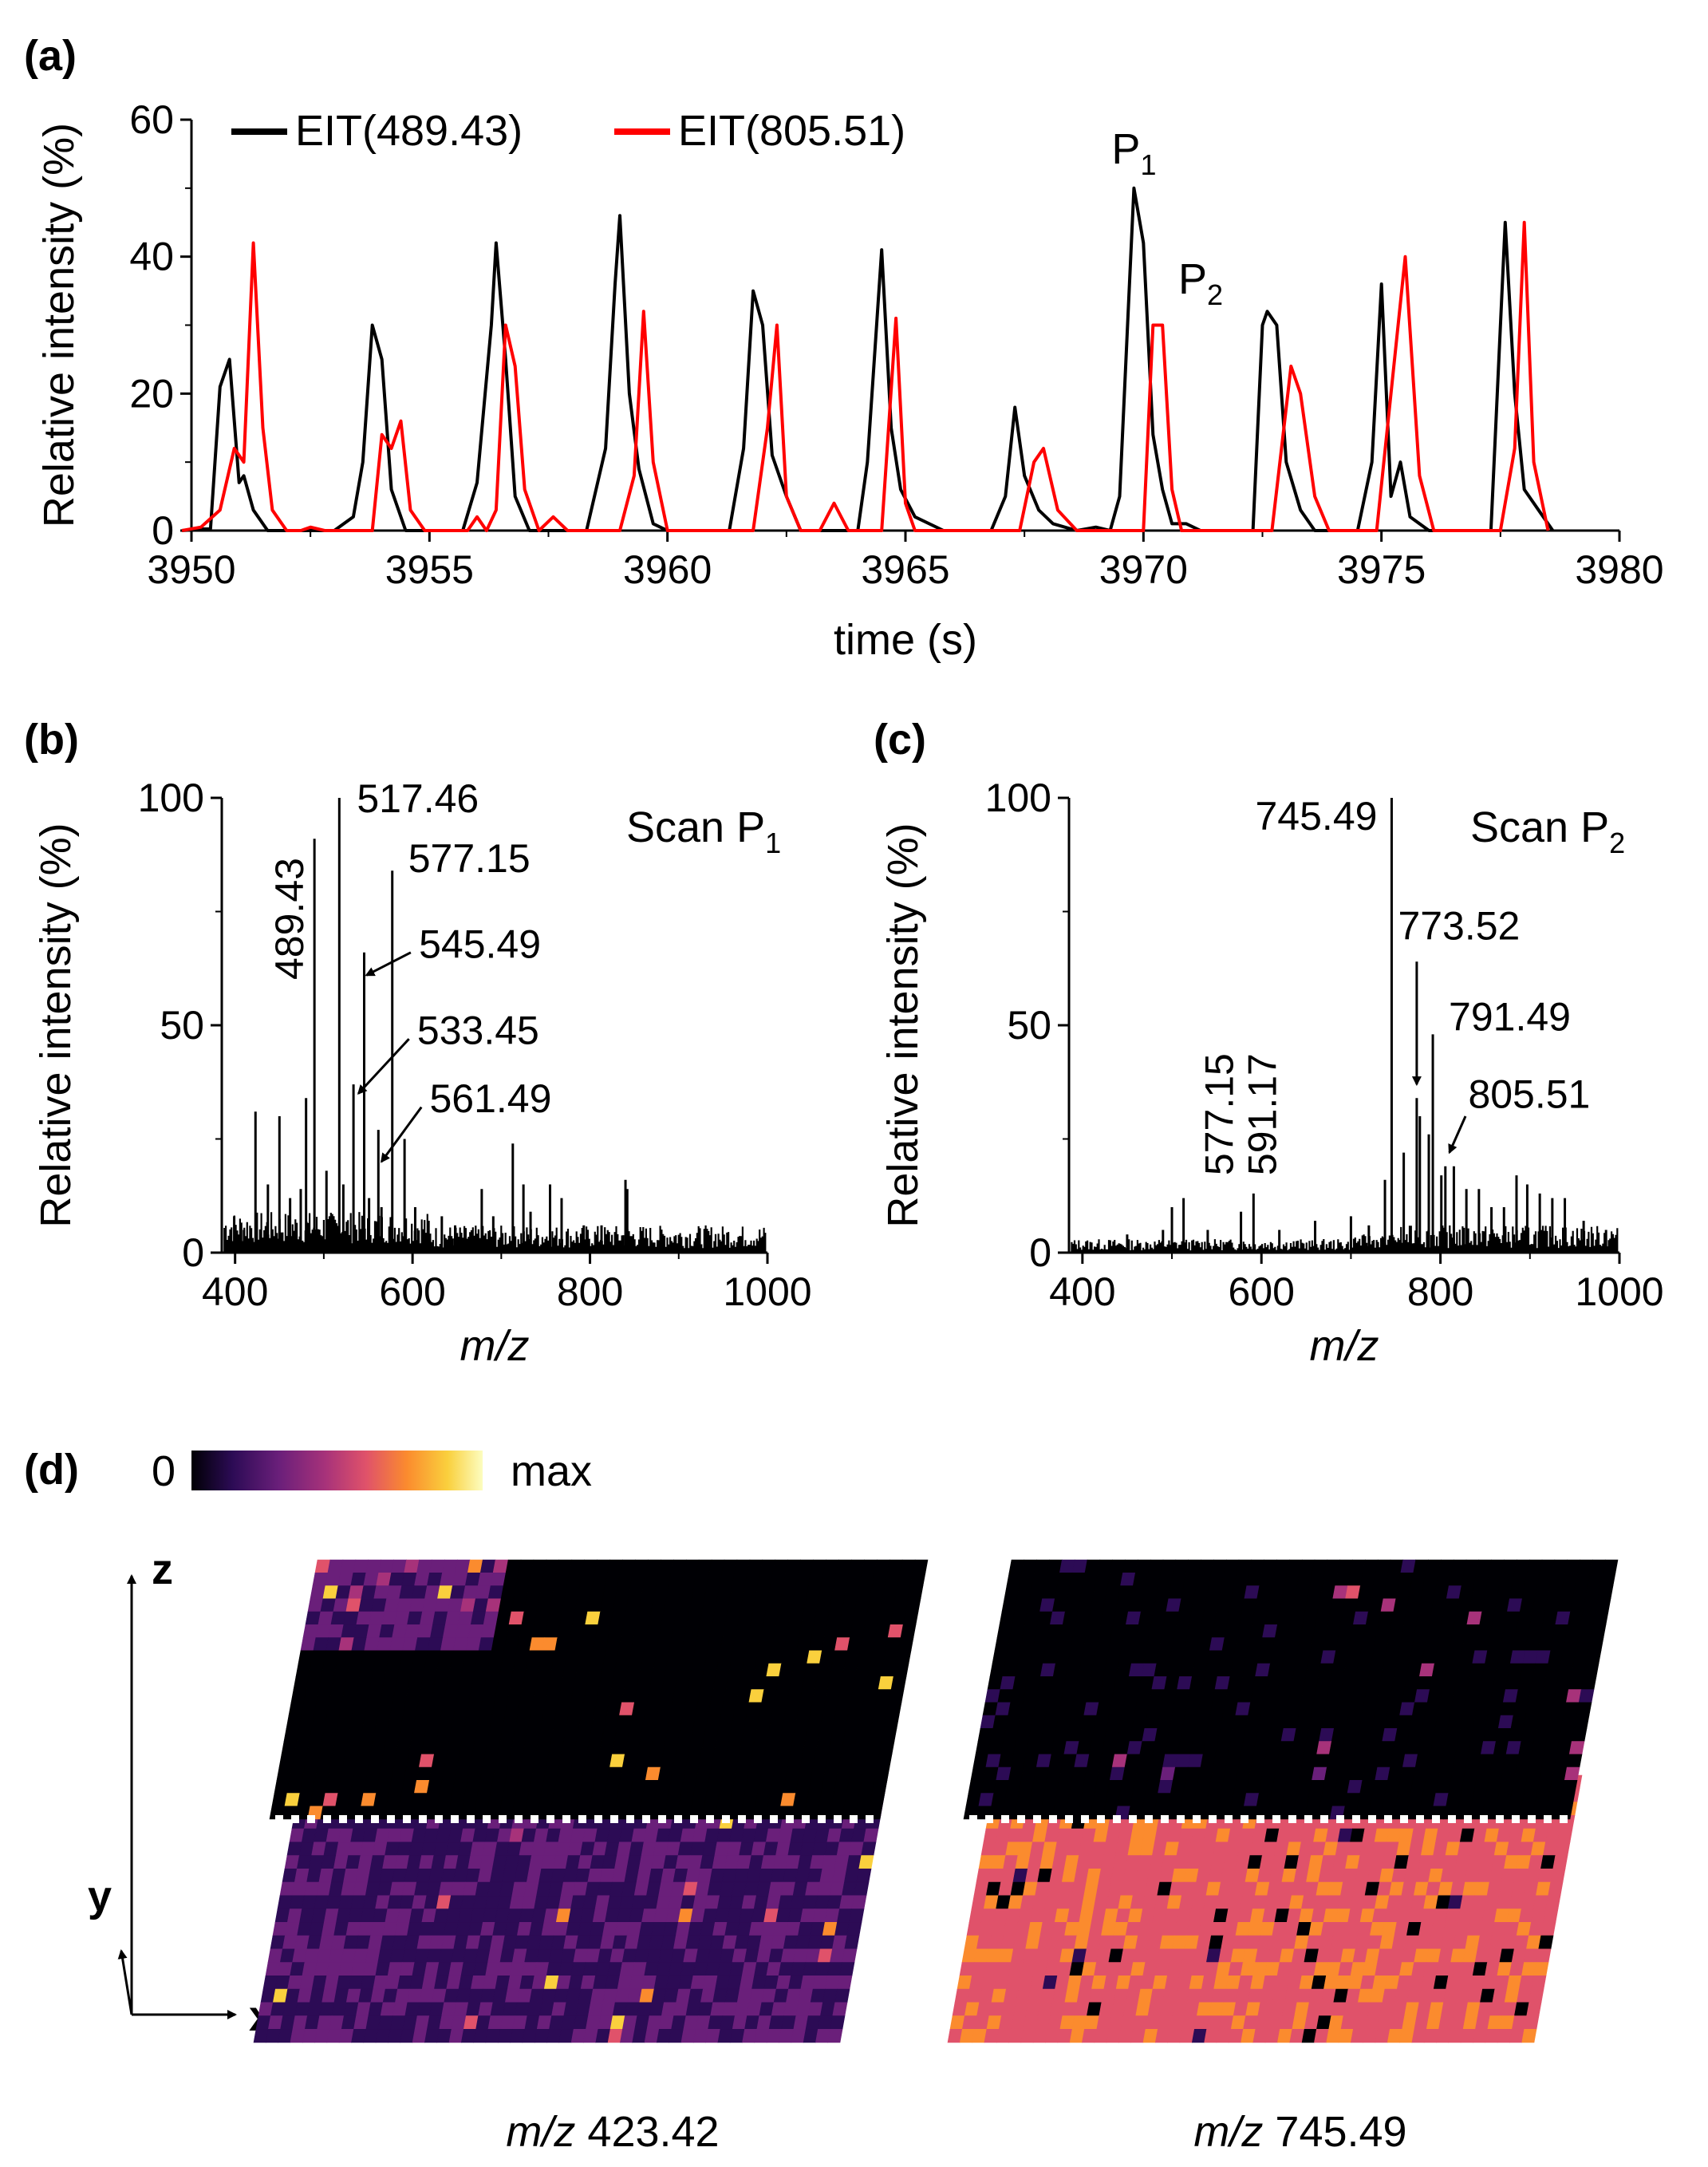 The height and width of the screenshot is (2167, 1708). What do you see at coordinates (125, 1982) in the screenshot?
I see `y-axis-arrow` at bounding box center [125, 1982].